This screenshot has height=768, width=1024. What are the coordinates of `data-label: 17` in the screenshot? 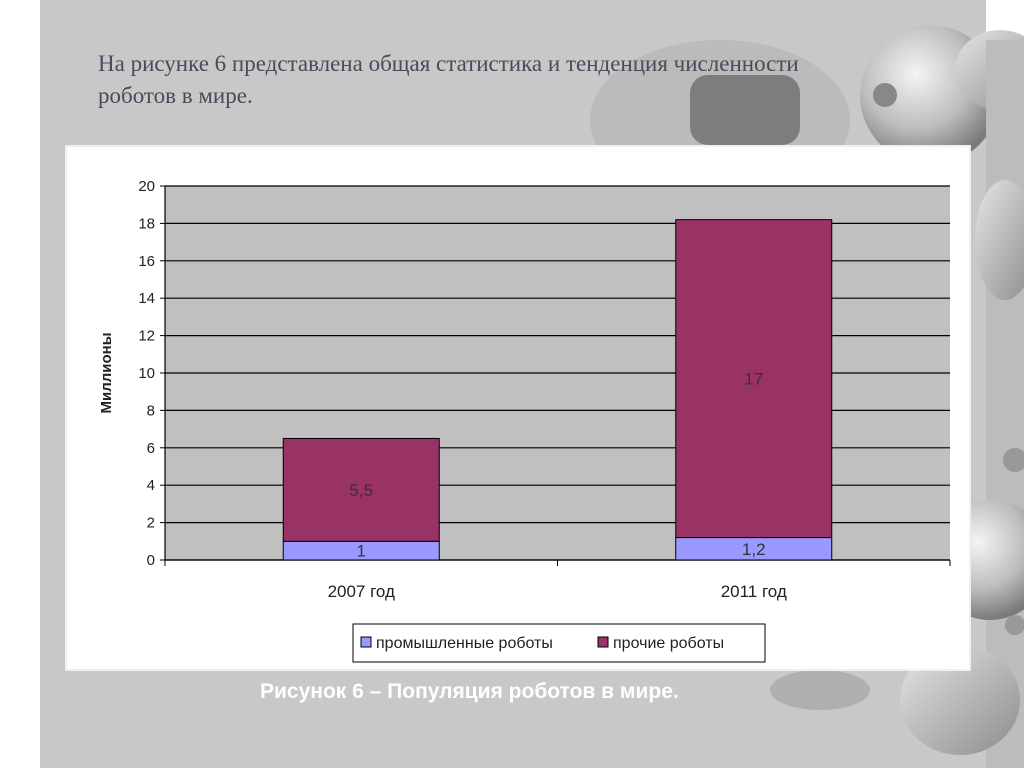 It's located at (753, 379).